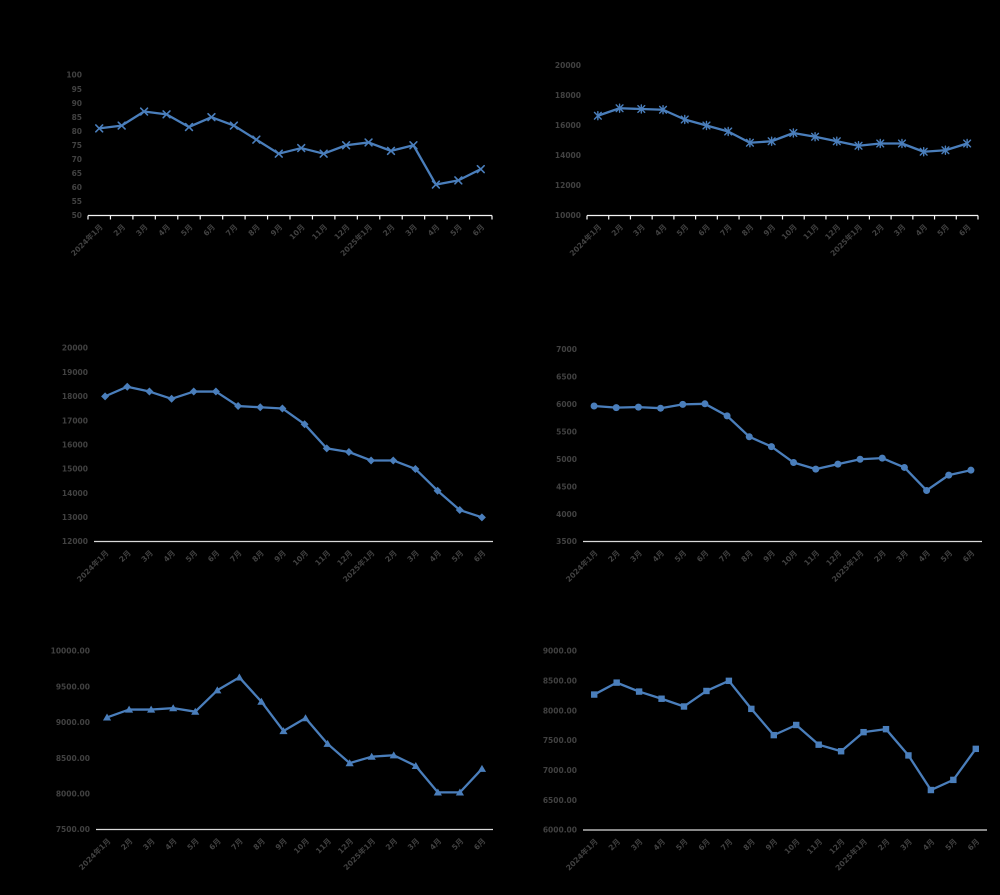 The image size is (1000, 895). I want to click on svg-text: 4500, so click(566, 486).